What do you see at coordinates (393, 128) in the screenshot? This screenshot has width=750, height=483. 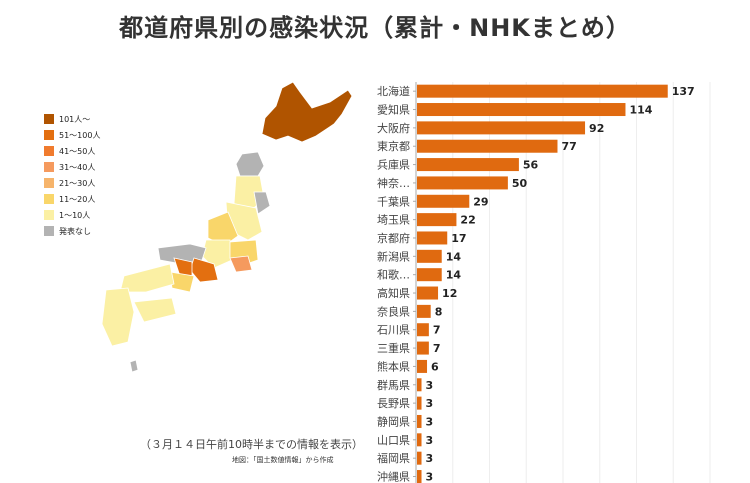 I see `category-label: 大阪府` at bounding box center [393, 128].